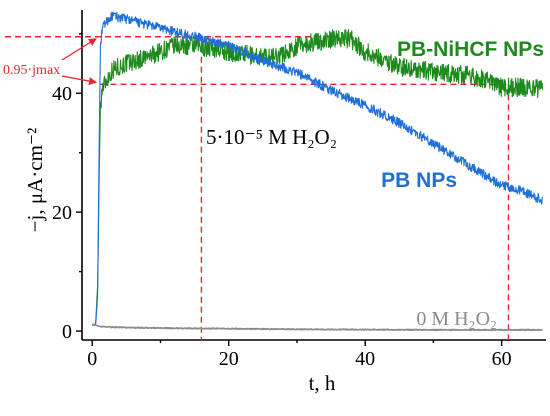 This screenshot has height=416, width=550. I want to click on x-tick-label: 0, so click(92, 359).